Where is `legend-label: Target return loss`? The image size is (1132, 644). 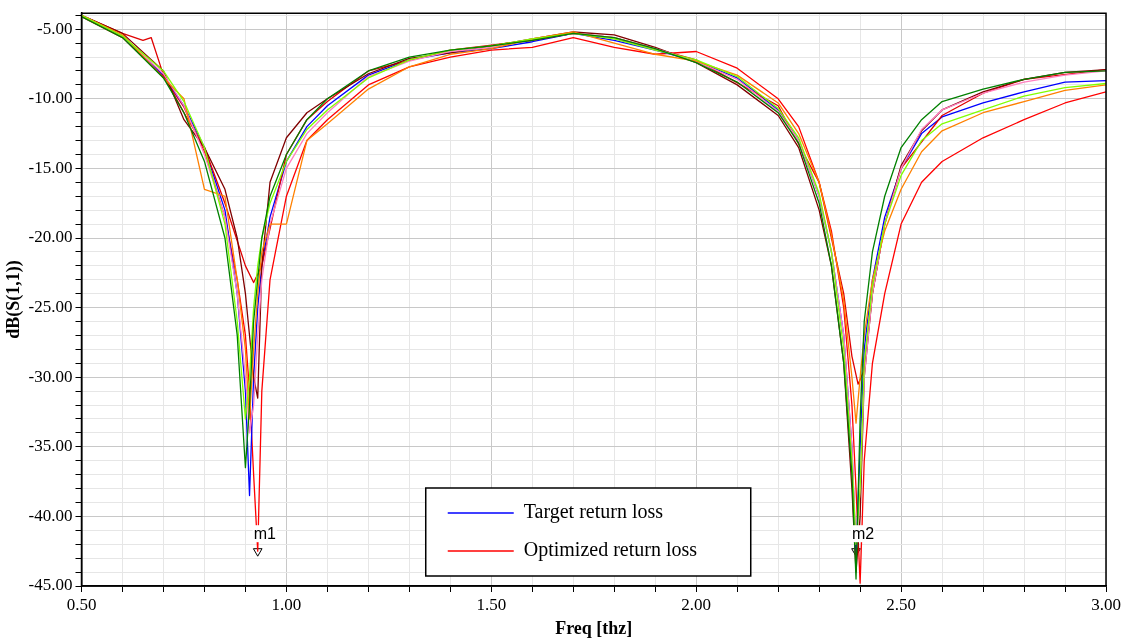 legend-label: Target return loss is located at coordinates (593, 512).